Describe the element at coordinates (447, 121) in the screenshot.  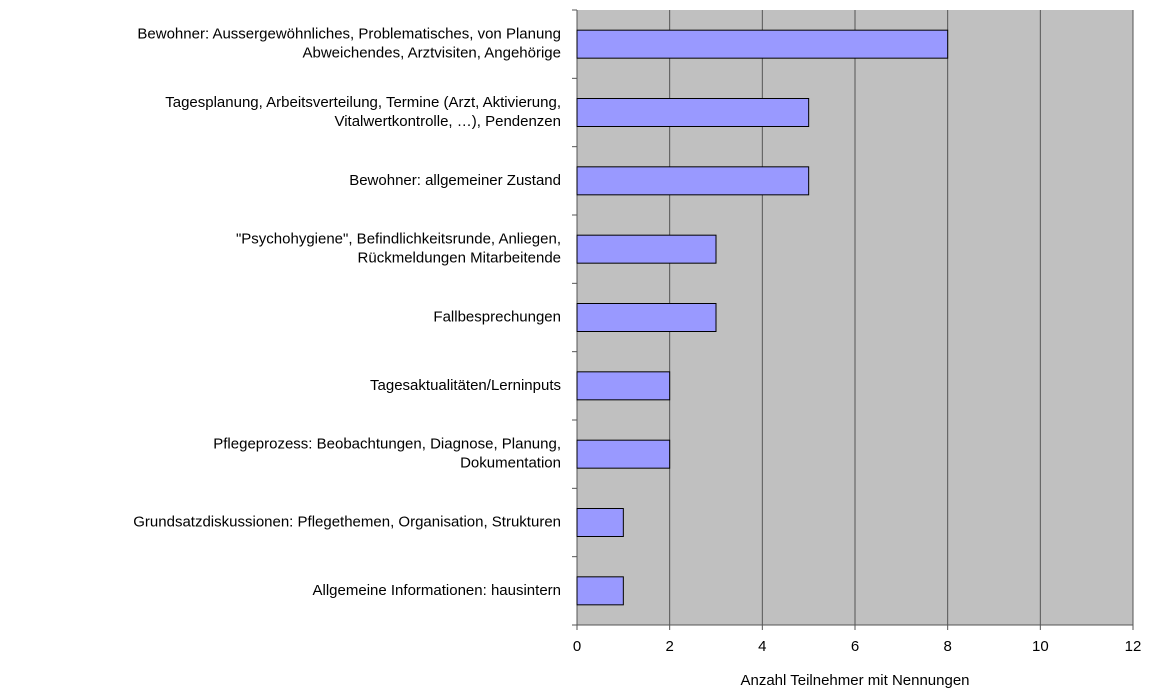
I see `y-tick-label: Vitalwertkontrolle, …), Pendenzen` at that location.